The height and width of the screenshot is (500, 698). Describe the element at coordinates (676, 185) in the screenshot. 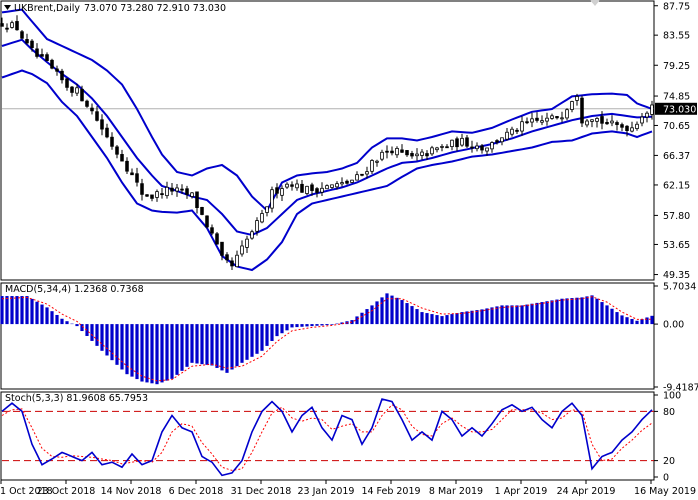

I see `price-axis-label: 62.15` at that location.